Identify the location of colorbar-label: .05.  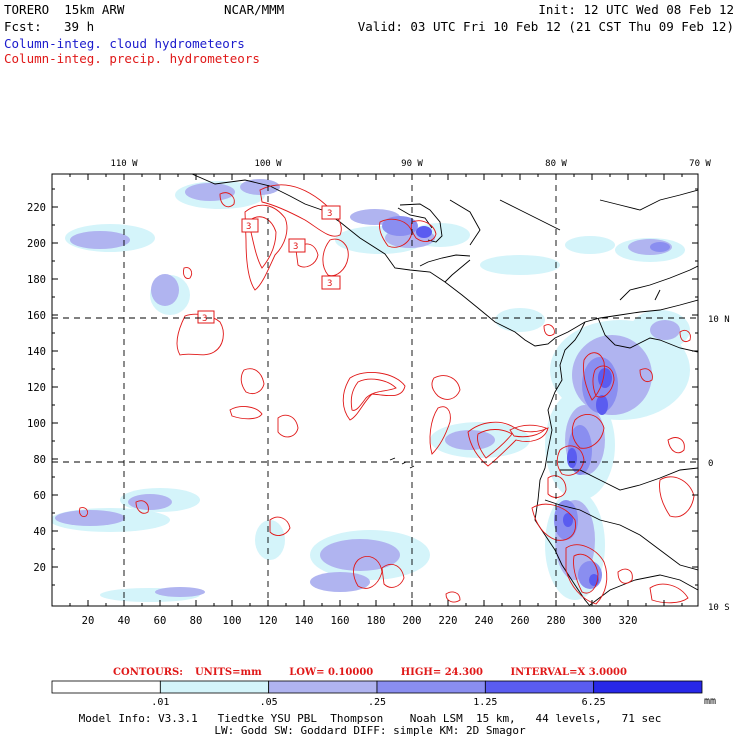
(269, 702).